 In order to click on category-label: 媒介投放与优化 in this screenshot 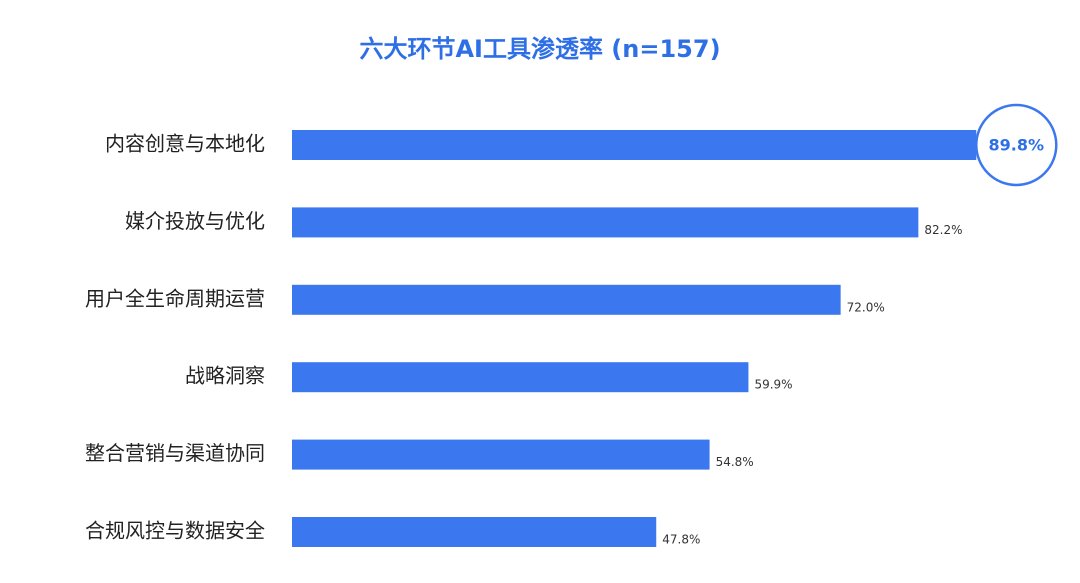, I will do `click(195, 221)`.